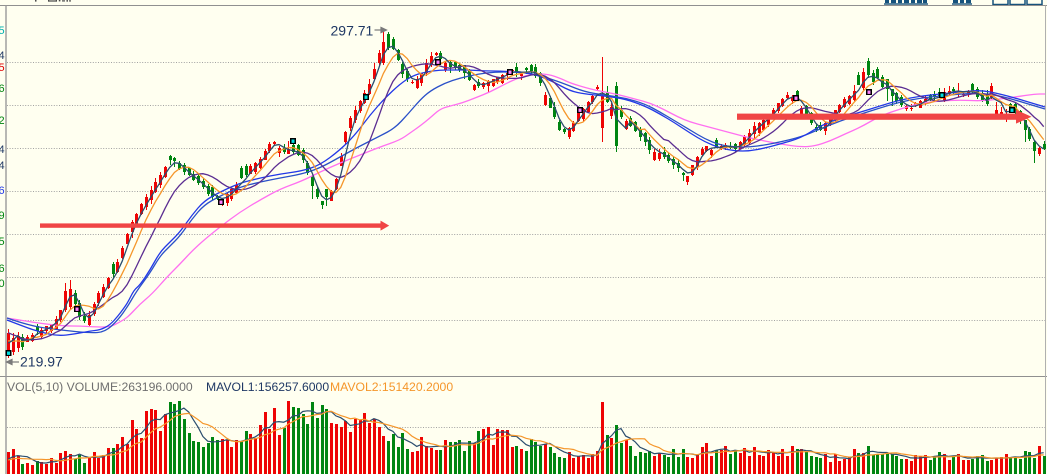 Image resolution: width=1047 pixels, height=474 pixels. Describe the element at coordinates (391, 387) in the screenshot. I see `svg-text: MAVOL2:151420.2000` at that location.